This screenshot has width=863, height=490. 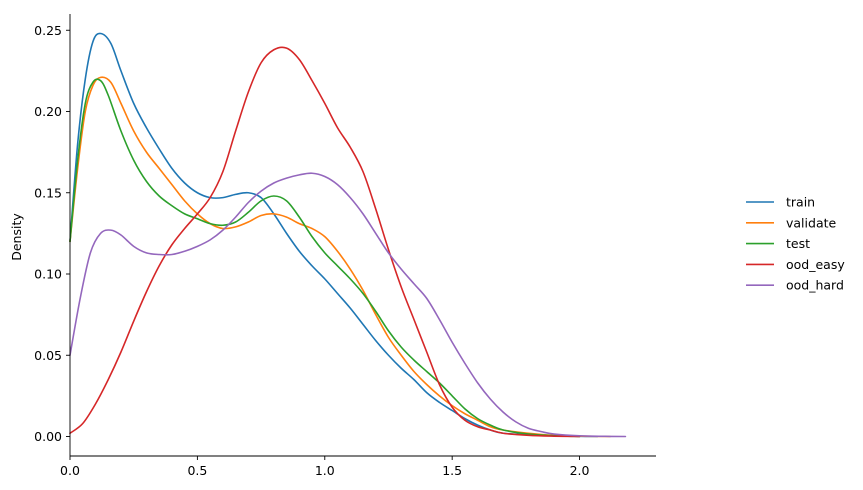 I want to click on legend-label-ood-easy: ood_easy, so click(x=815, y=264).